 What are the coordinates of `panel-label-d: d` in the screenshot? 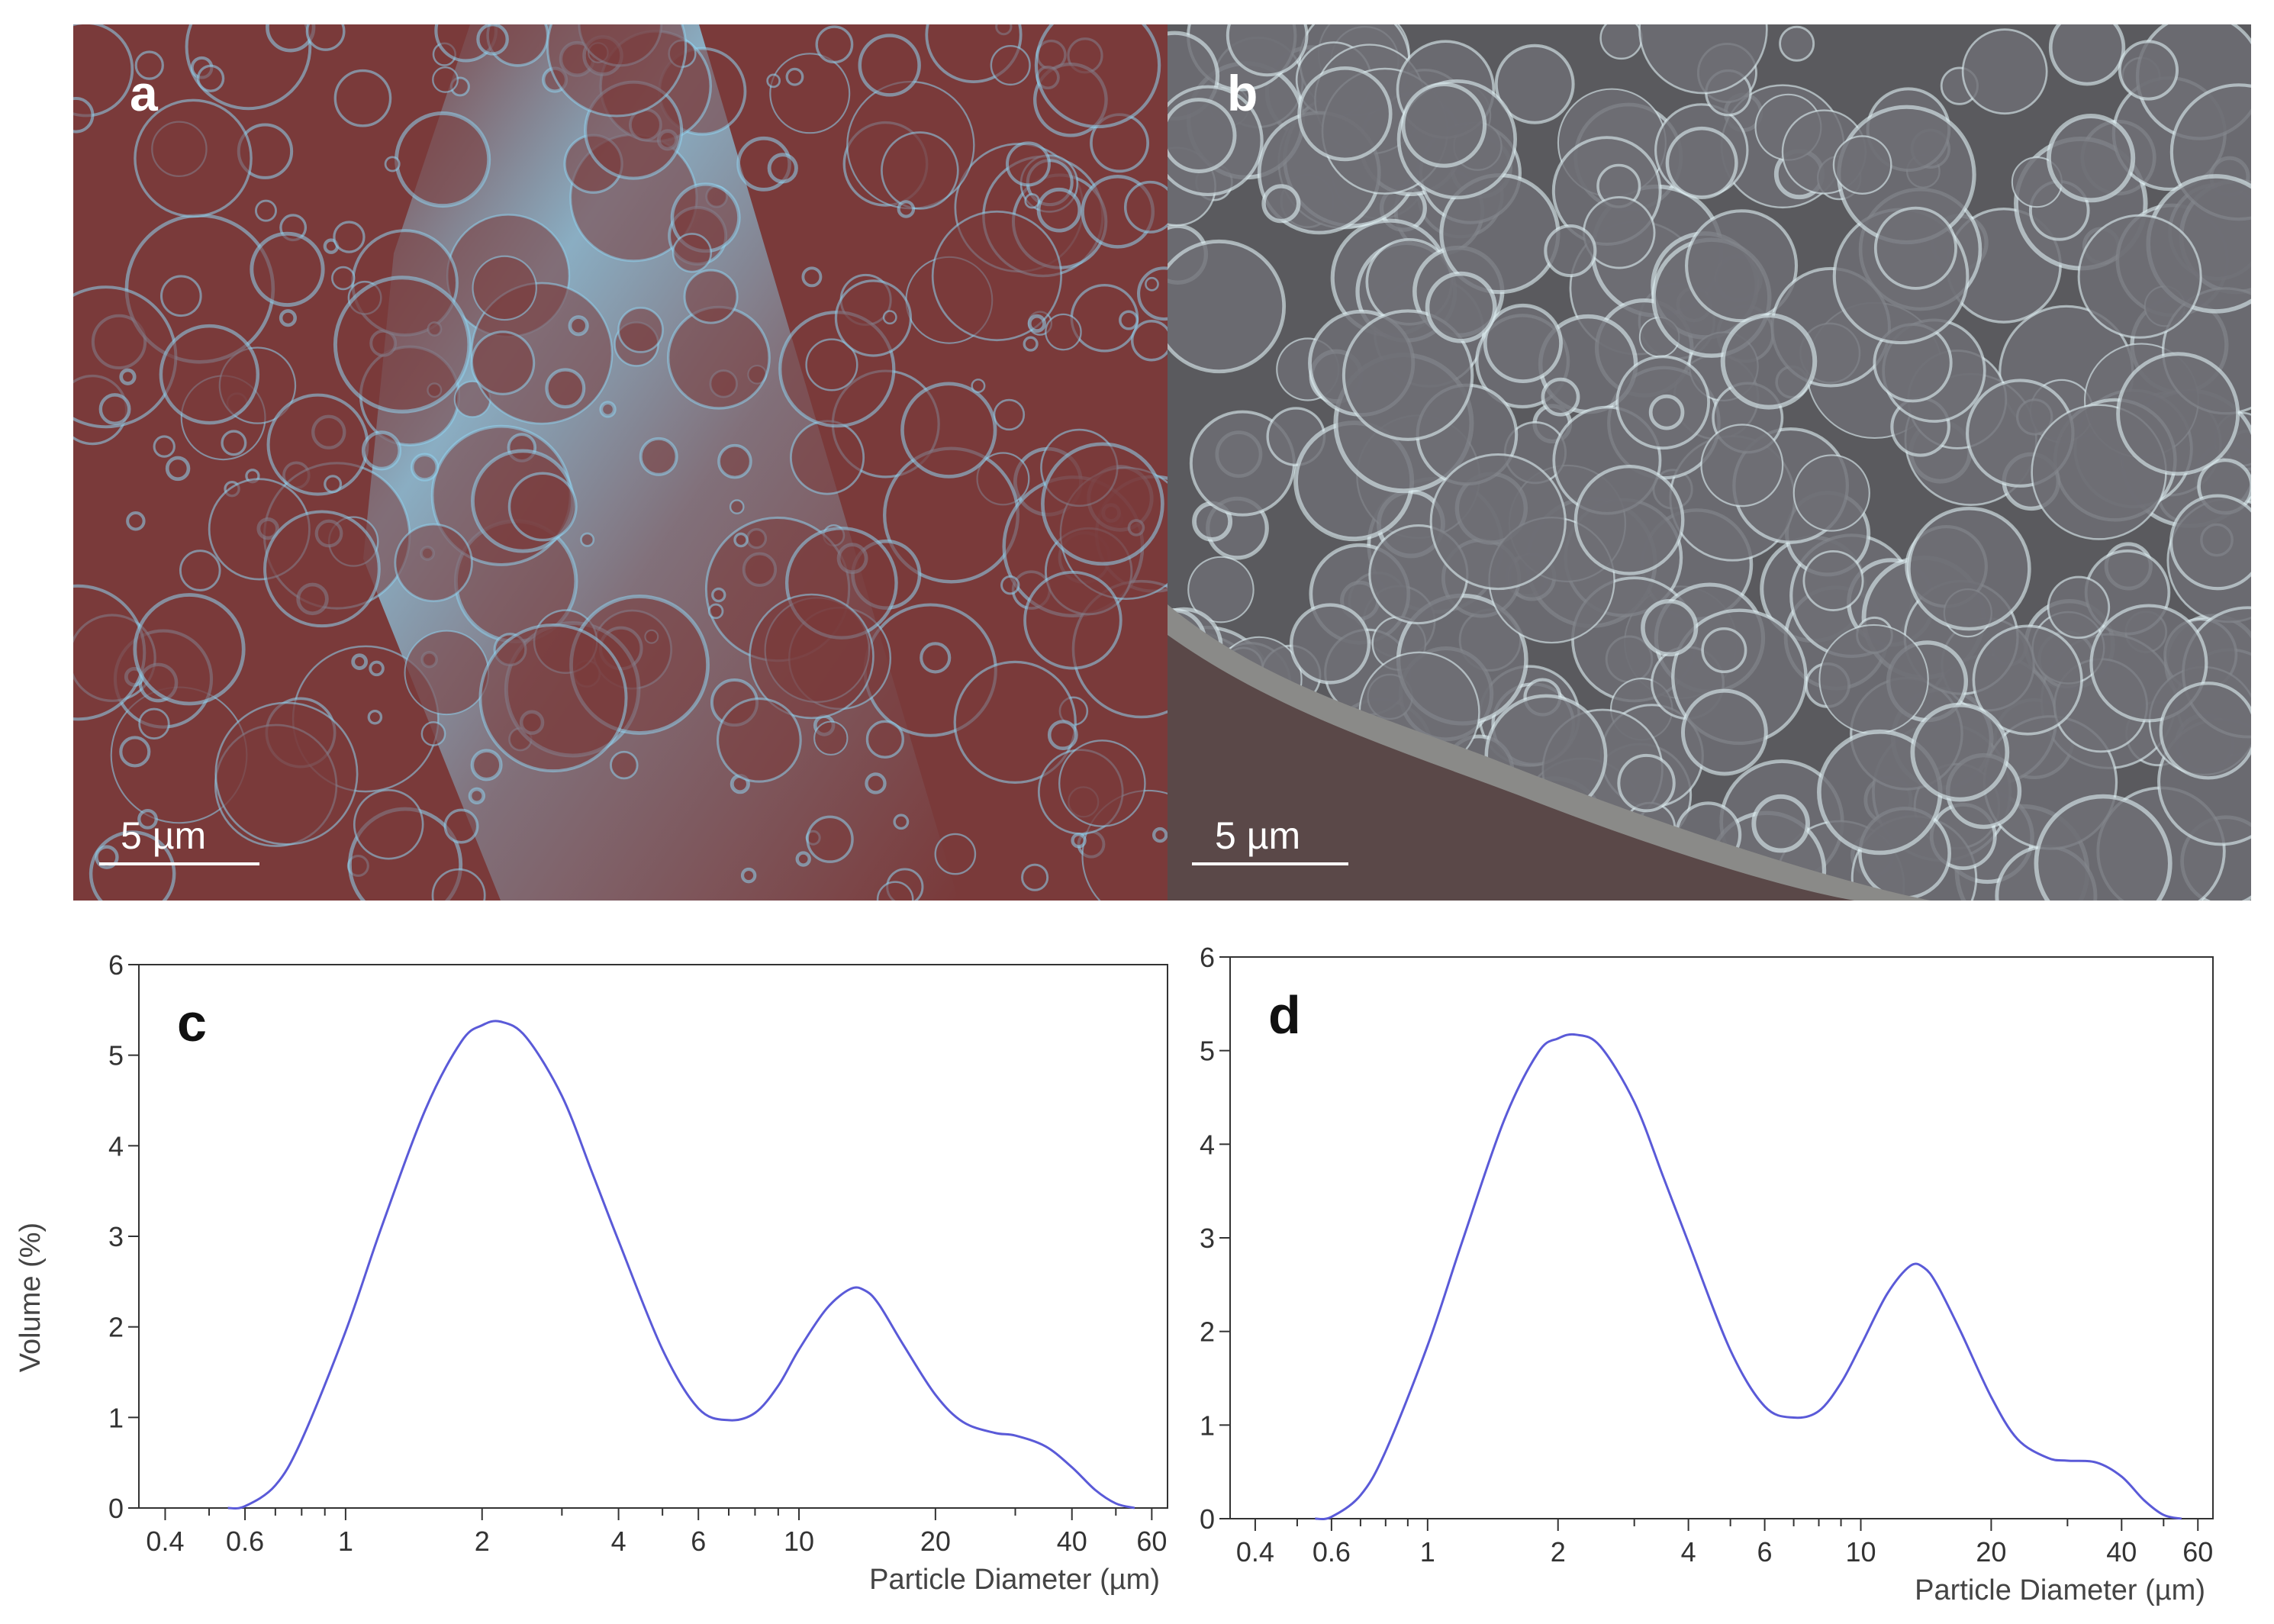 It's located at (1284, 1015).